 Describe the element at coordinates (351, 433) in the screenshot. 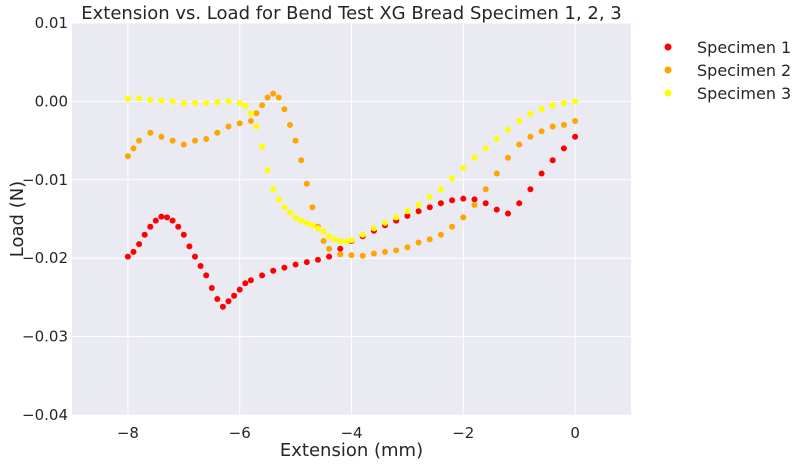

I see `x-tick-label: −4` at that location.